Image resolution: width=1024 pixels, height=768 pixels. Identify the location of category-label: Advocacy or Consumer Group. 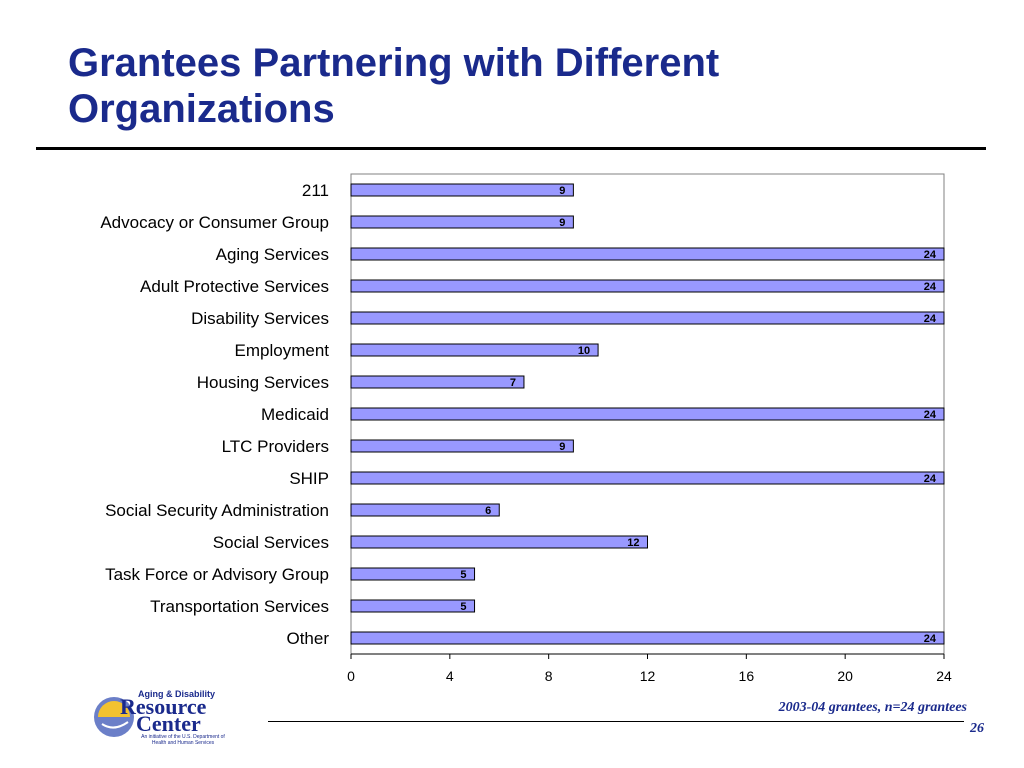
(214, 222).